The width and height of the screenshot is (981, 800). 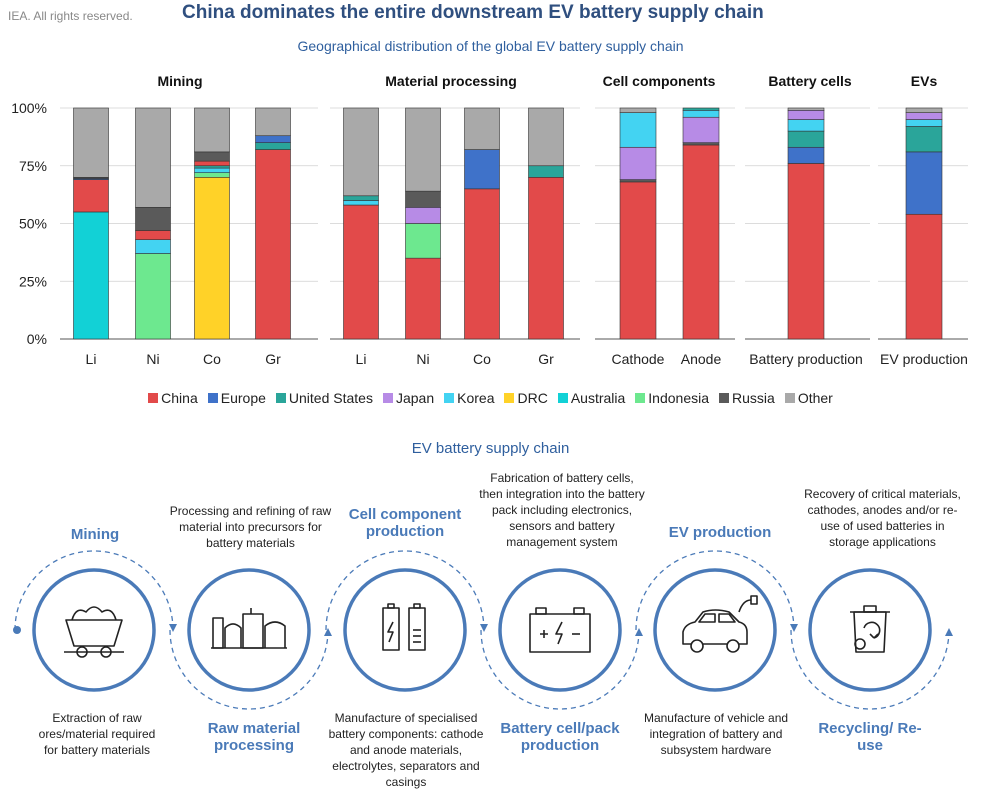 I want to click on bar-segment-indonesia, so click(x=212, y=175).